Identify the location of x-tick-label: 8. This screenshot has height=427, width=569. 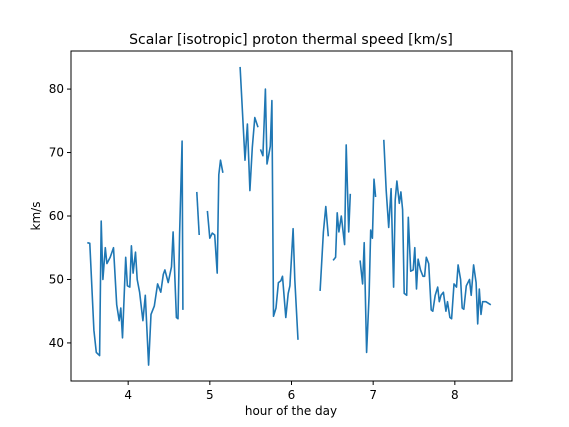
(455, 395).